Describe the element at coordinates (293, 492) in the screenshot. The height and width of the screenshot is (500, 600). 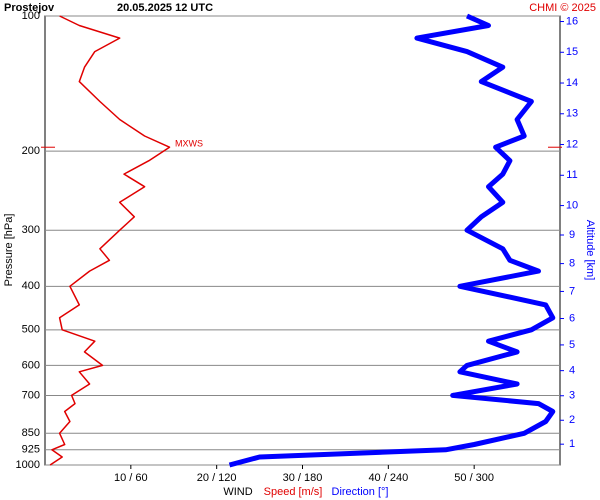
I see `legend-speed: Speed [m/s]` at that location.